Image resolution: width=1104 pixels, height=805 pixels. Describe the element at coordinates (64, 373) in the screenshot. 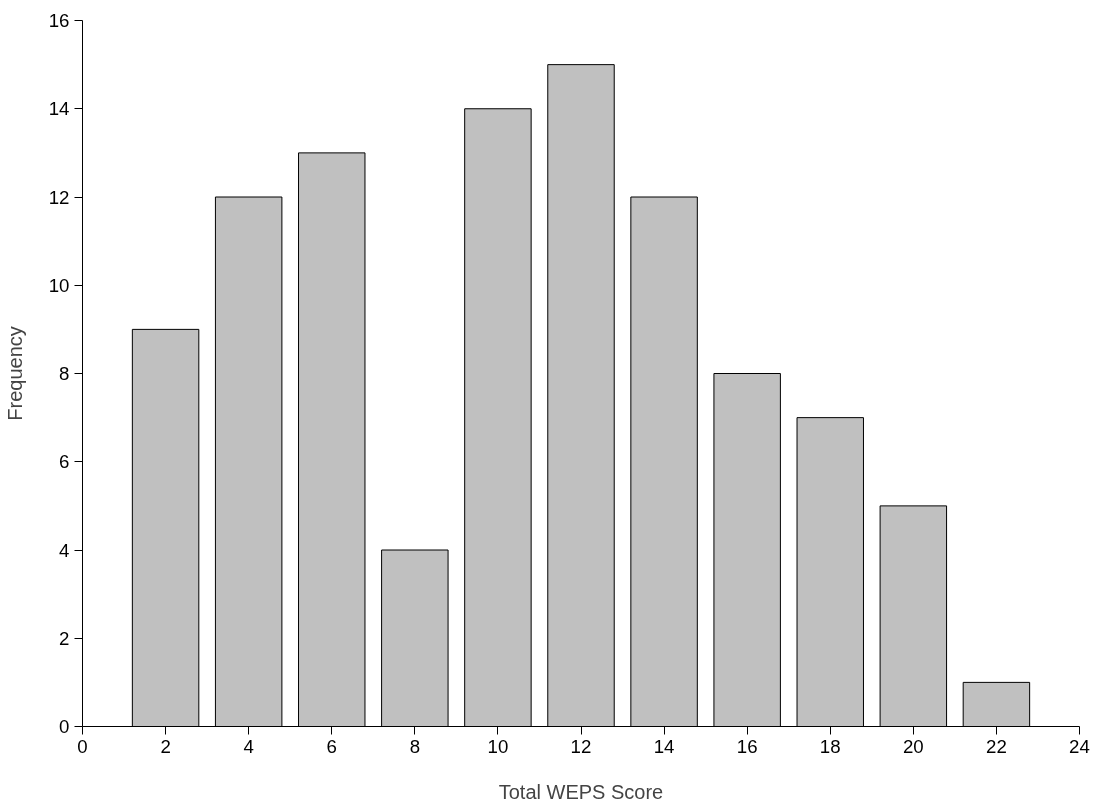

I see `y-tick-label: 8` at that location.